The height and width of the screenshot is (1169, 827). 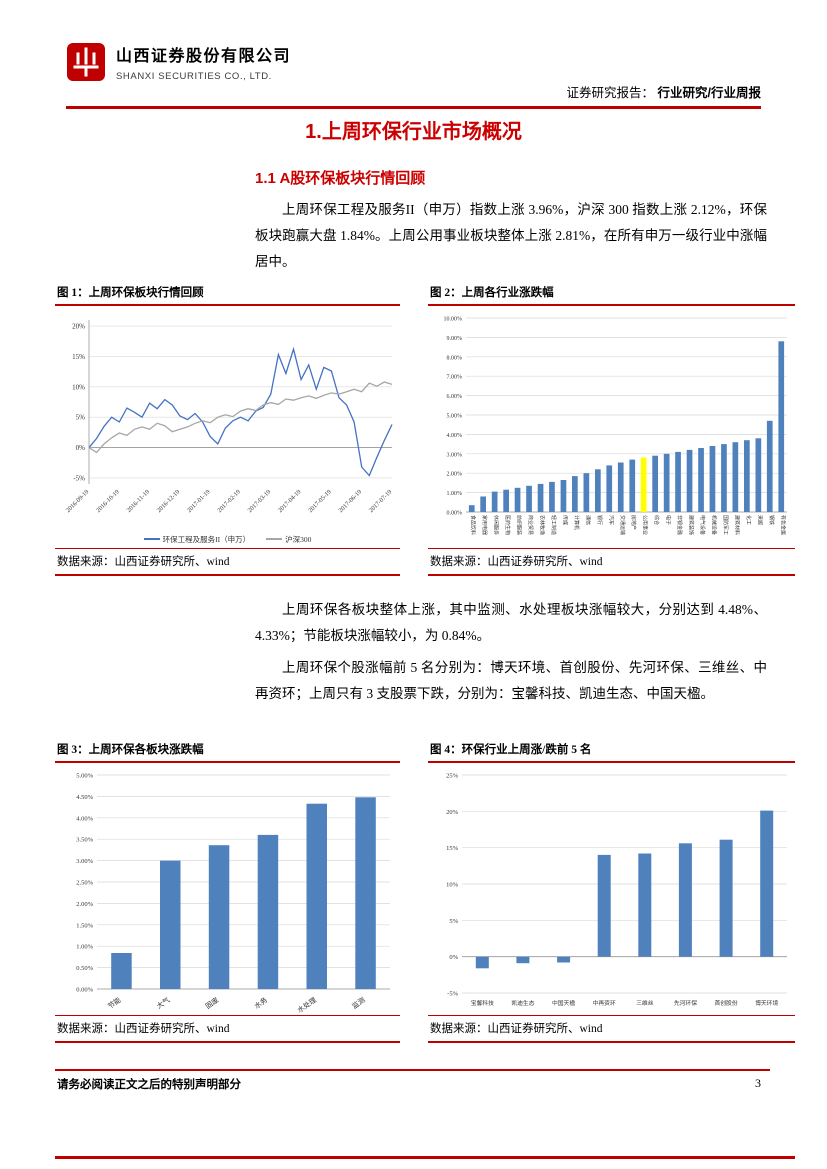 I want to click on svg-text: 银行, so click(x=599, y=520).